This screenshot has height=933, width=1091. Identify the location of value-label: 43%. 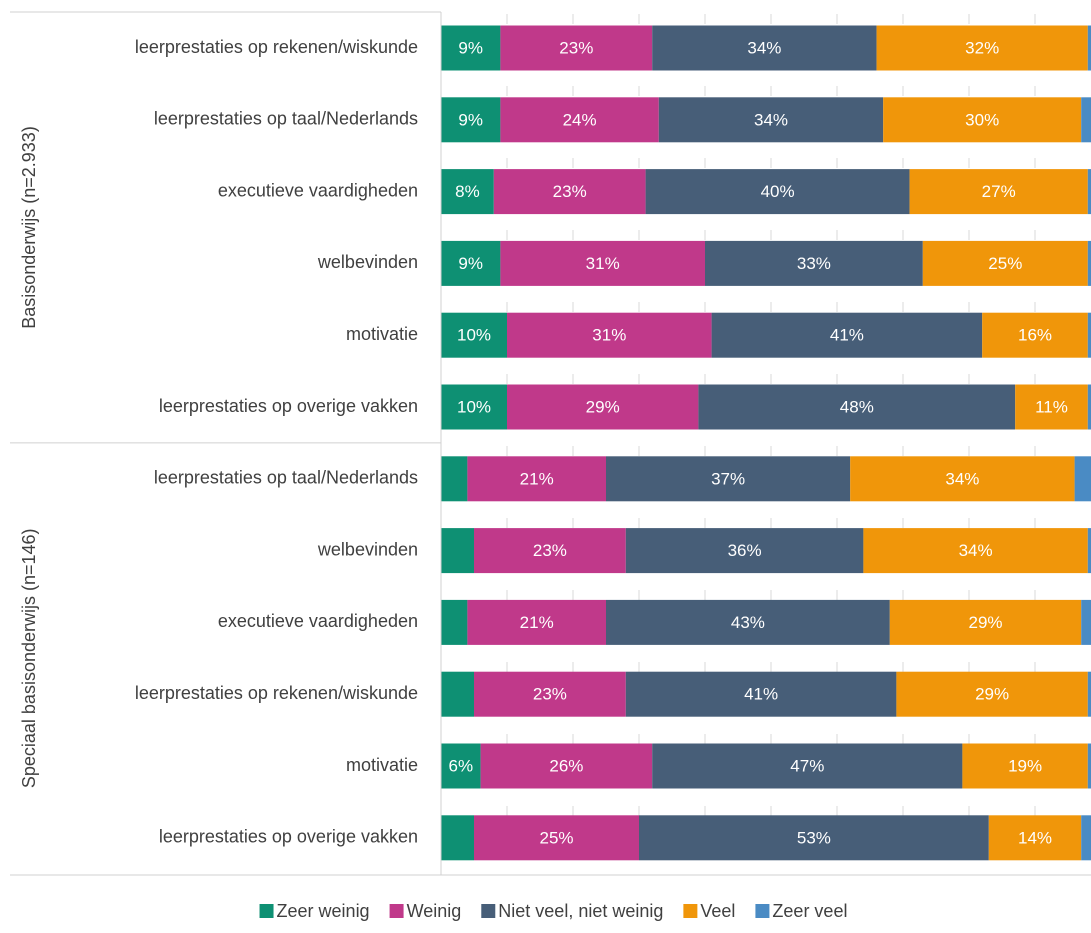
(748, 622).